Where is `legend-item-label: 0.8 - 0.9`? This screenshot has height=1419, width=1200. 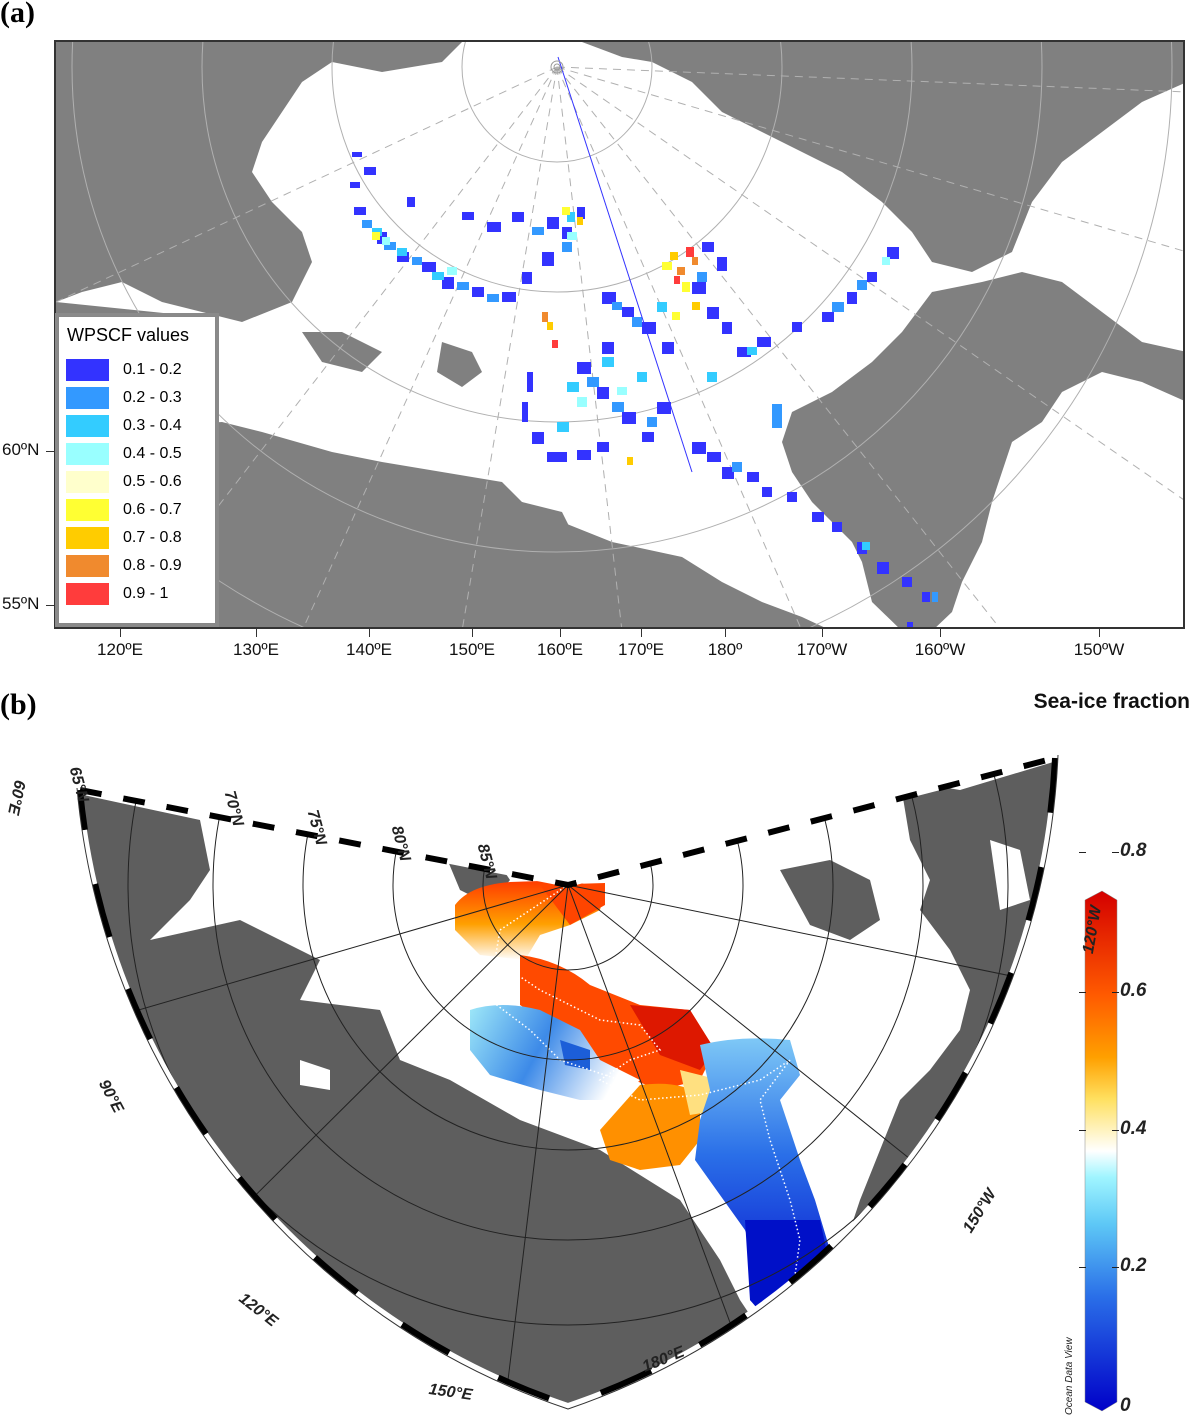 legend-item-label: 0.8 - 0.9 is located at coordinates (152, 565).